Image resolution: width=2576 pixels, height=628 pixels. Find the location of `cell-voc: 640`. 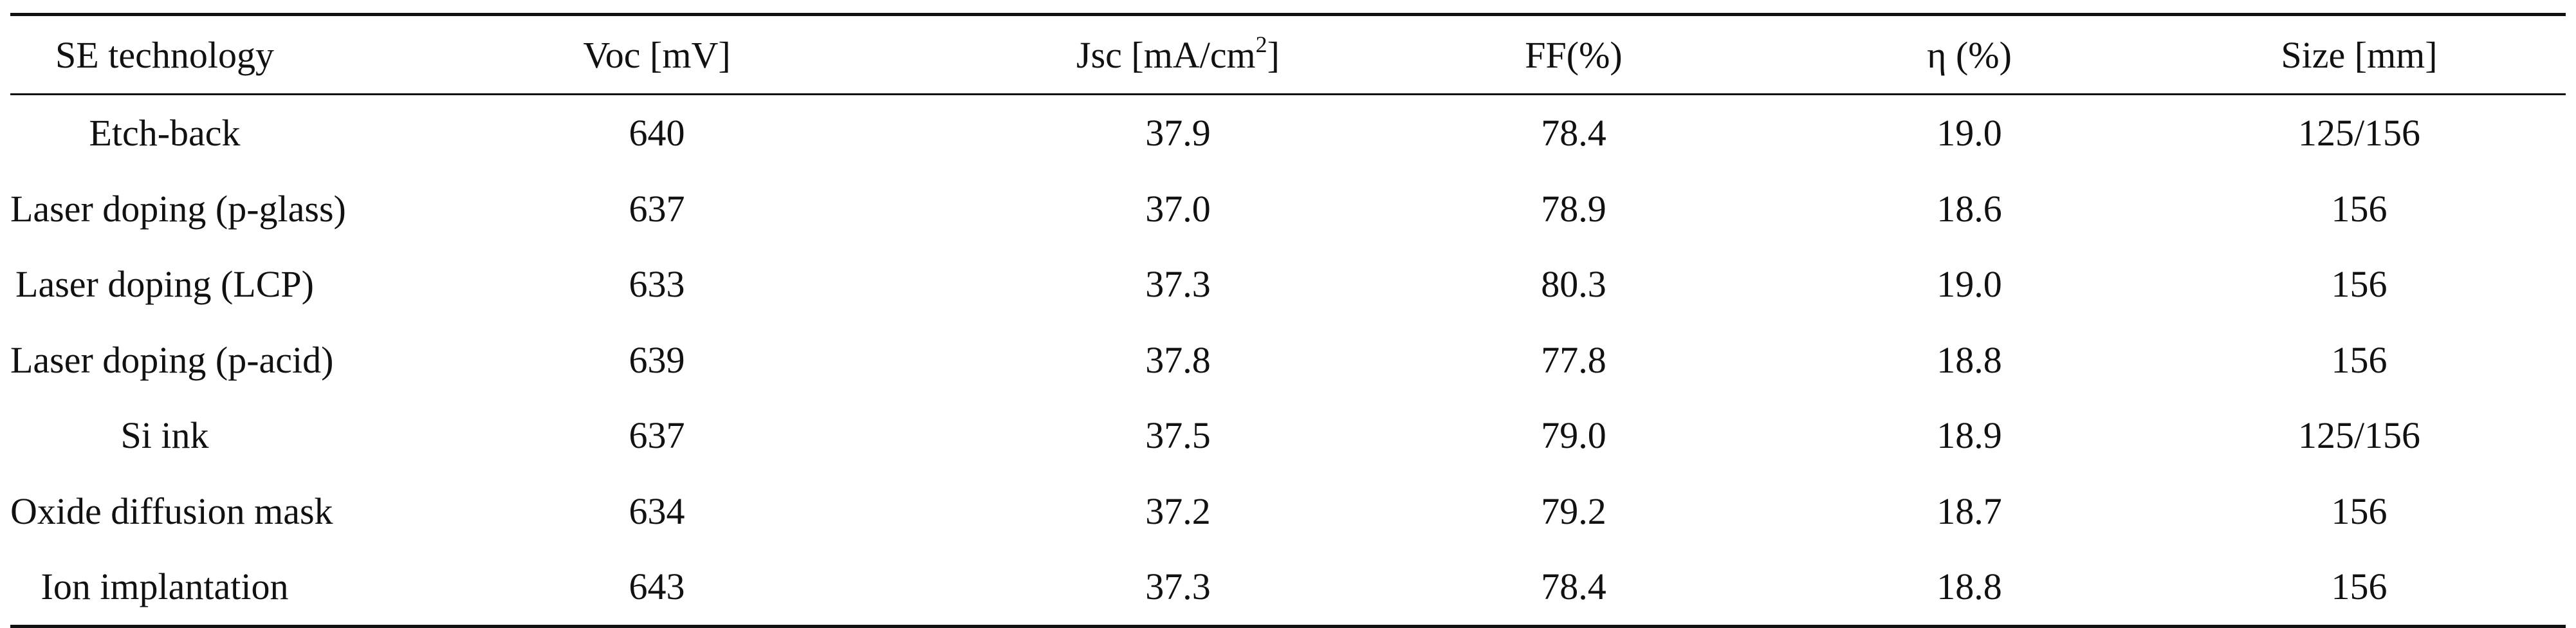

cell-voc: 640 is located at coordinates (657, 133).